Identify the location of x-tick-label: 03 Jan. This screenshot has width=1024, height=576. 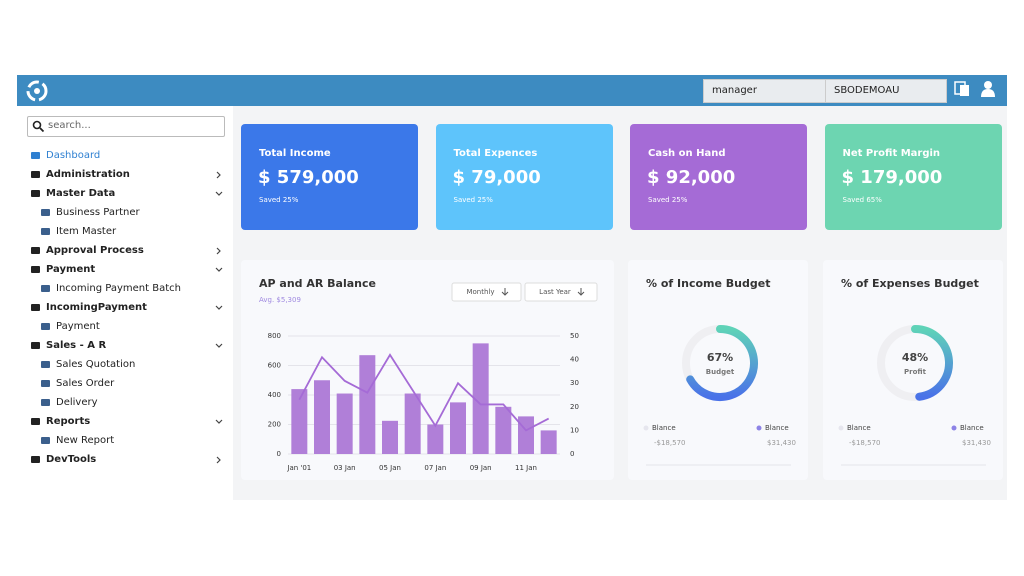
(345, 468).